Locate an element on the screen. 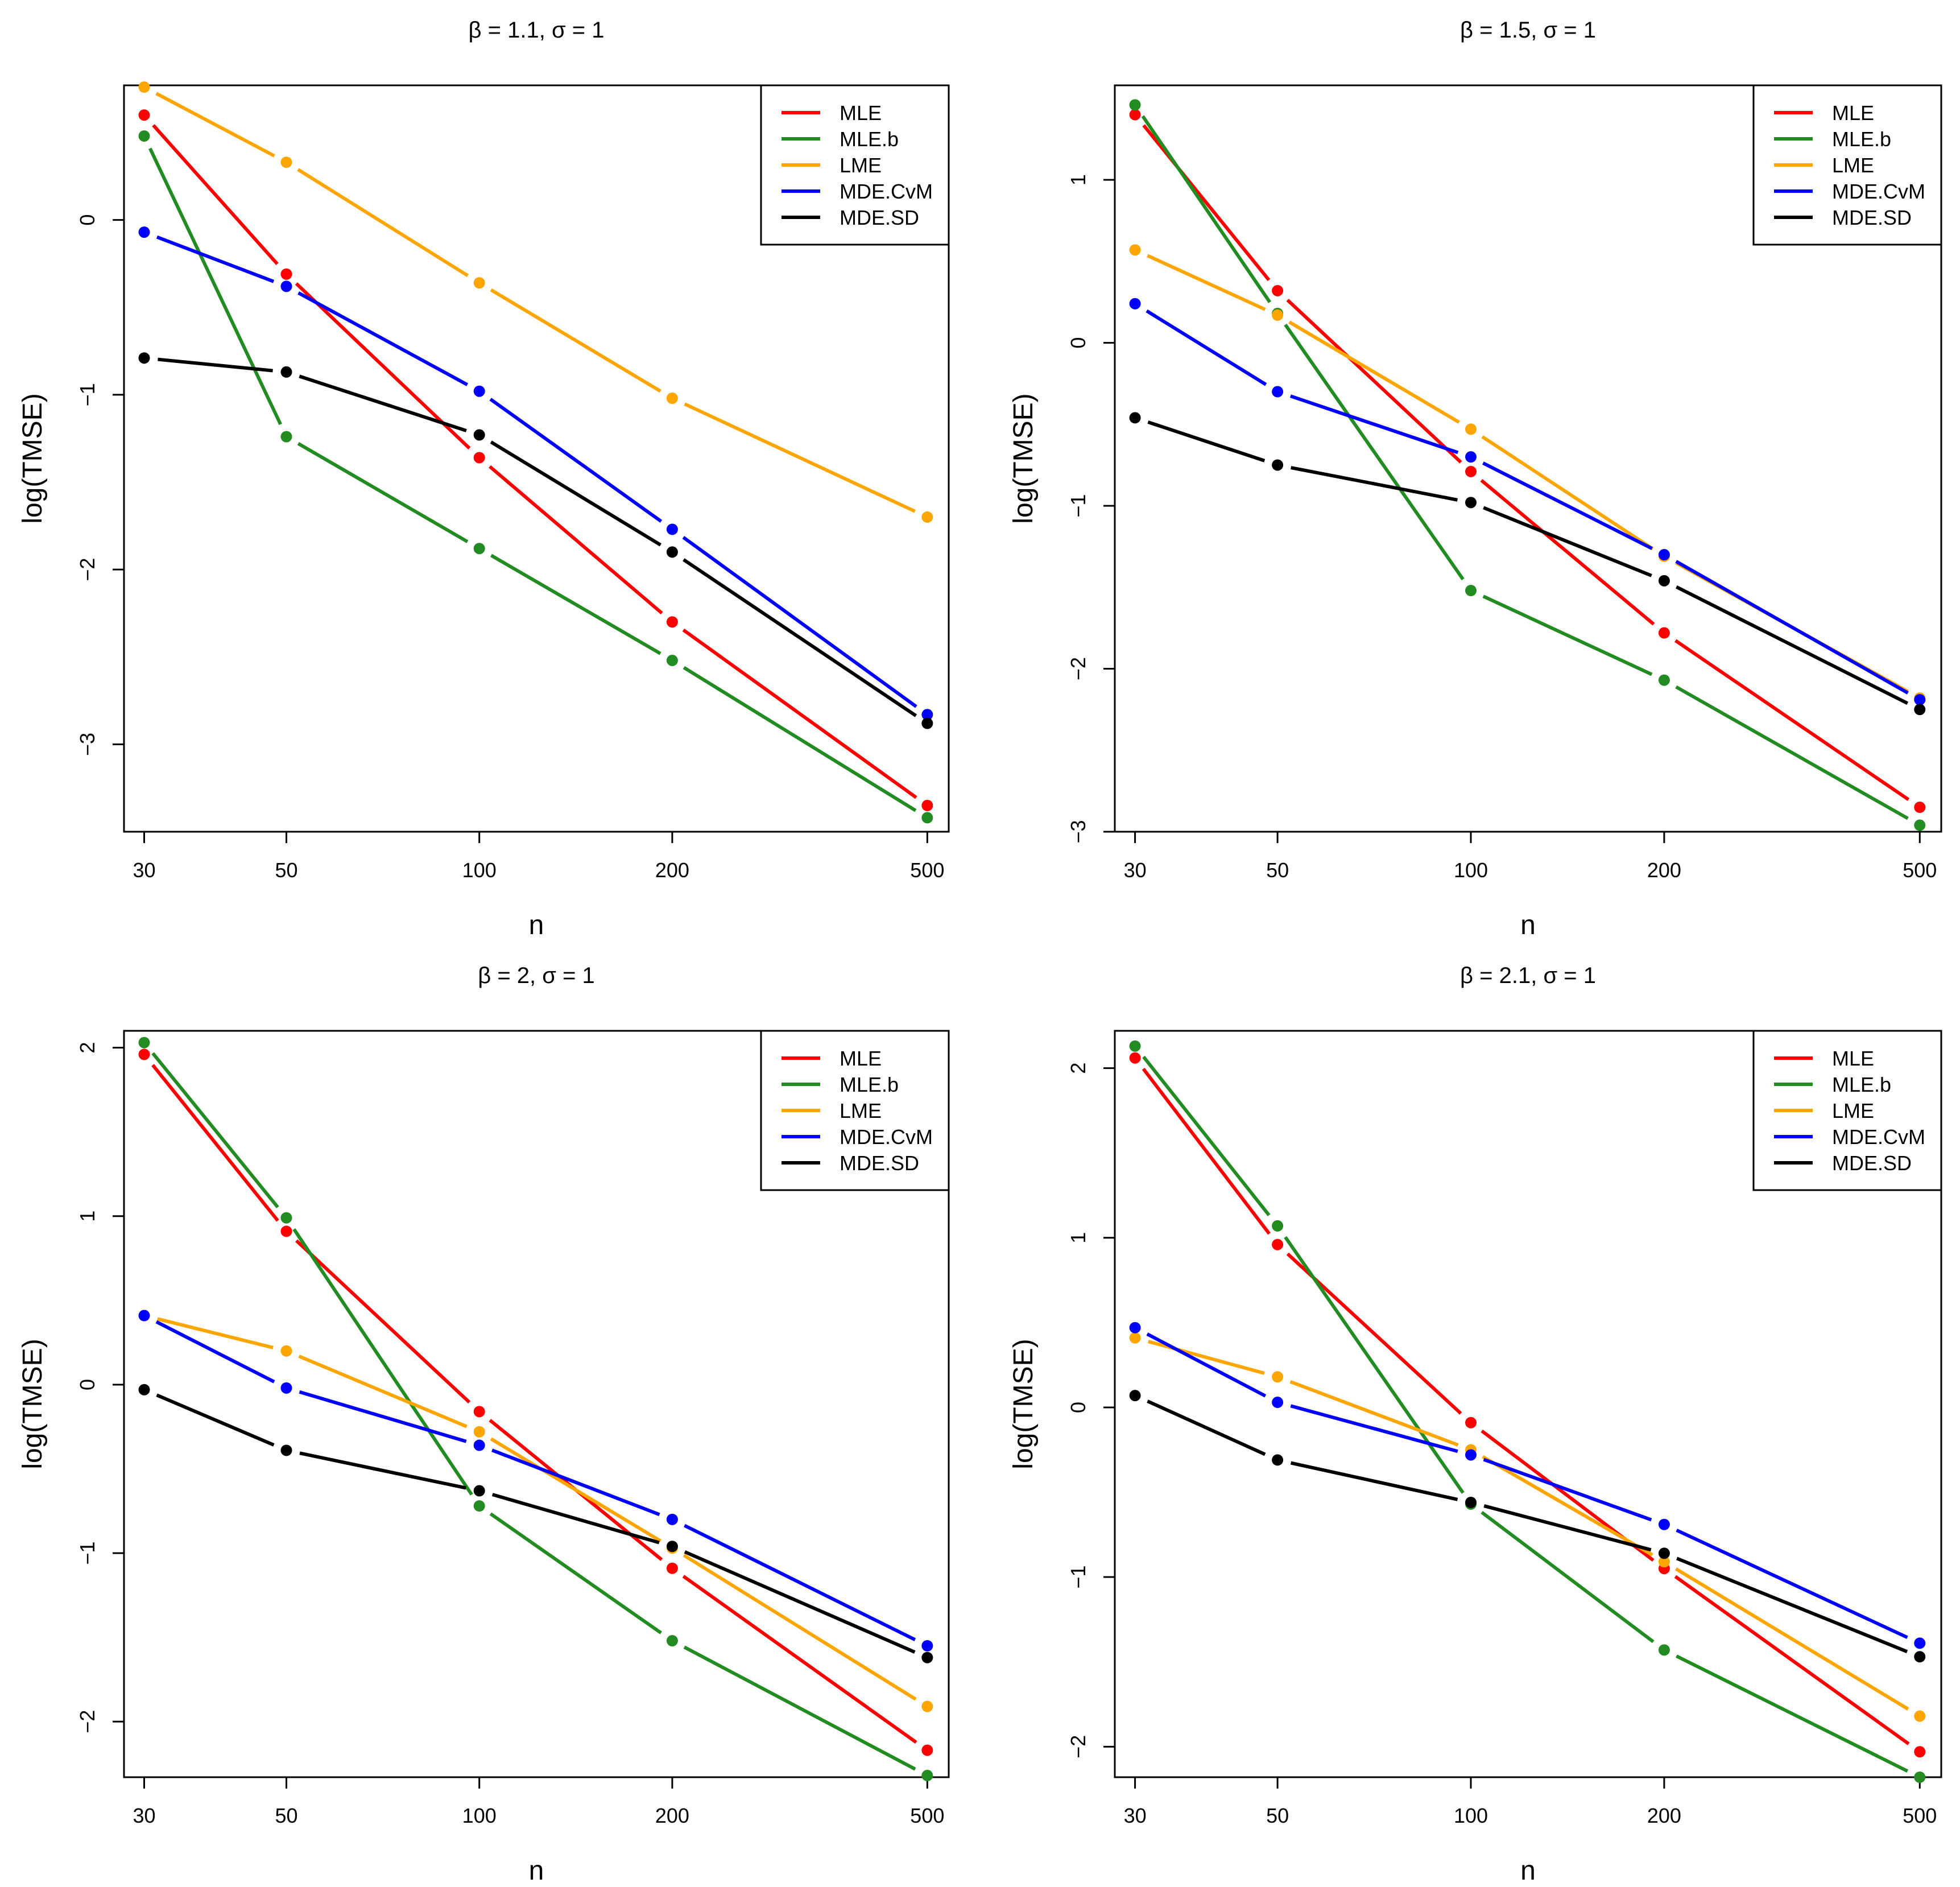  chart-title: β = 2, σ = 1 is located at coordinates (536, 975).